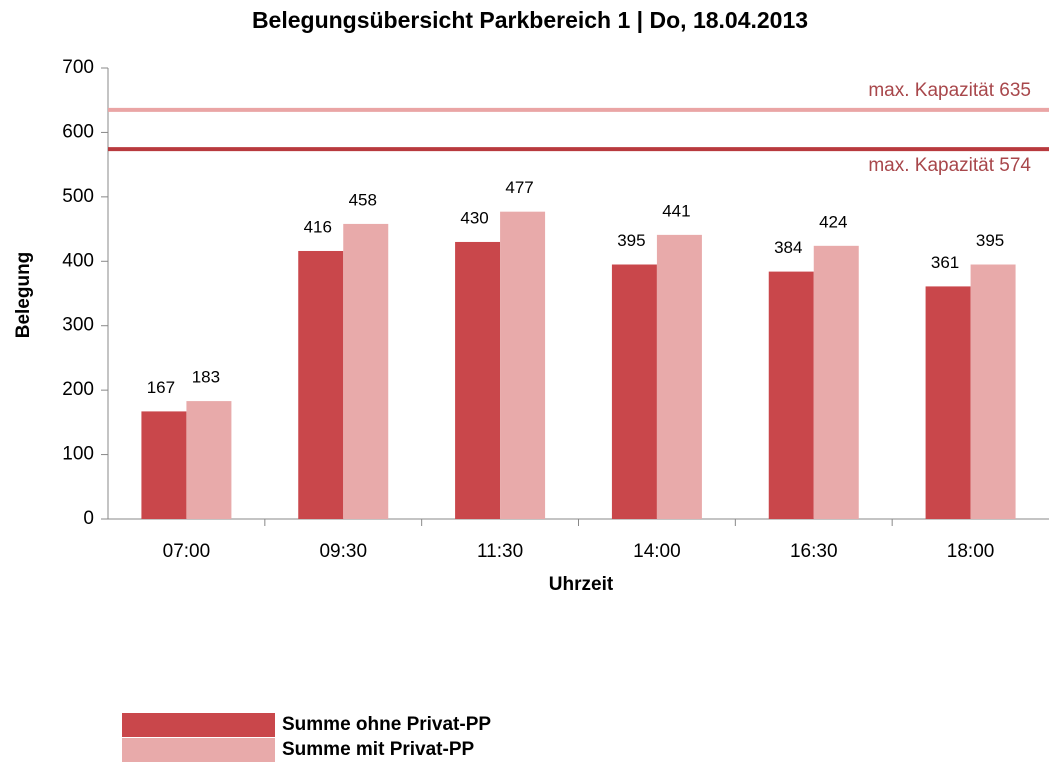 This screenshot has width=1049, height=766. I want to click on x-tick-label: 09:30, so click(343, 551).